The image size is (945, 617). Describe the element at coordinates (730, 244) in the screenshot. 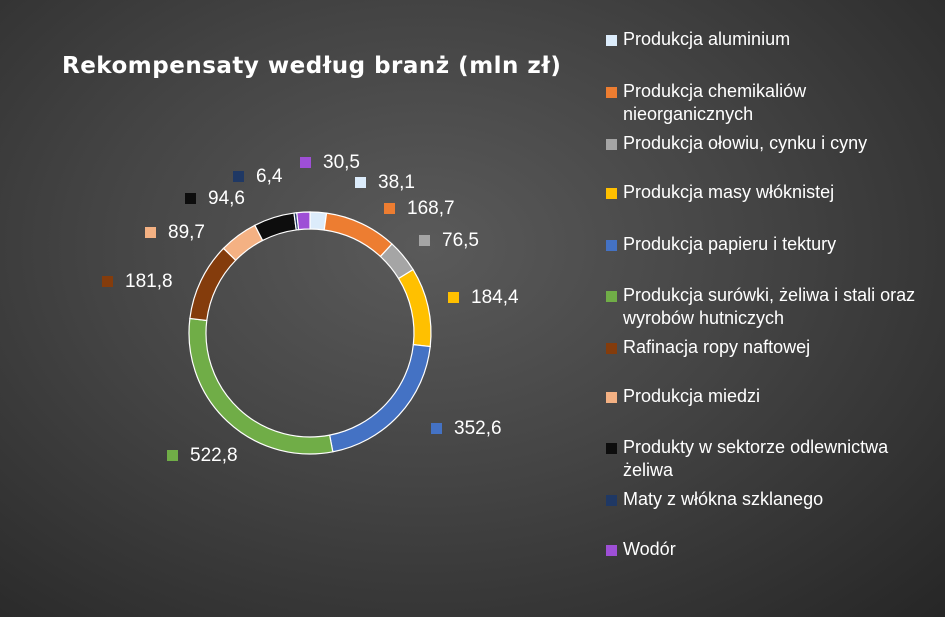

I see `legend-label: Produkcja papieru i tektury` at that location.